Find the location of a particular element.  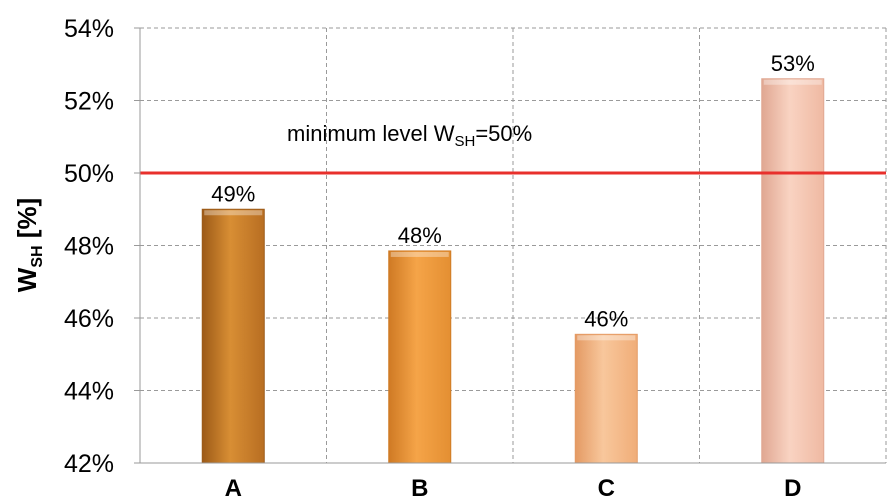

y-tick-label: 42% is located at coordinates (89, 464).